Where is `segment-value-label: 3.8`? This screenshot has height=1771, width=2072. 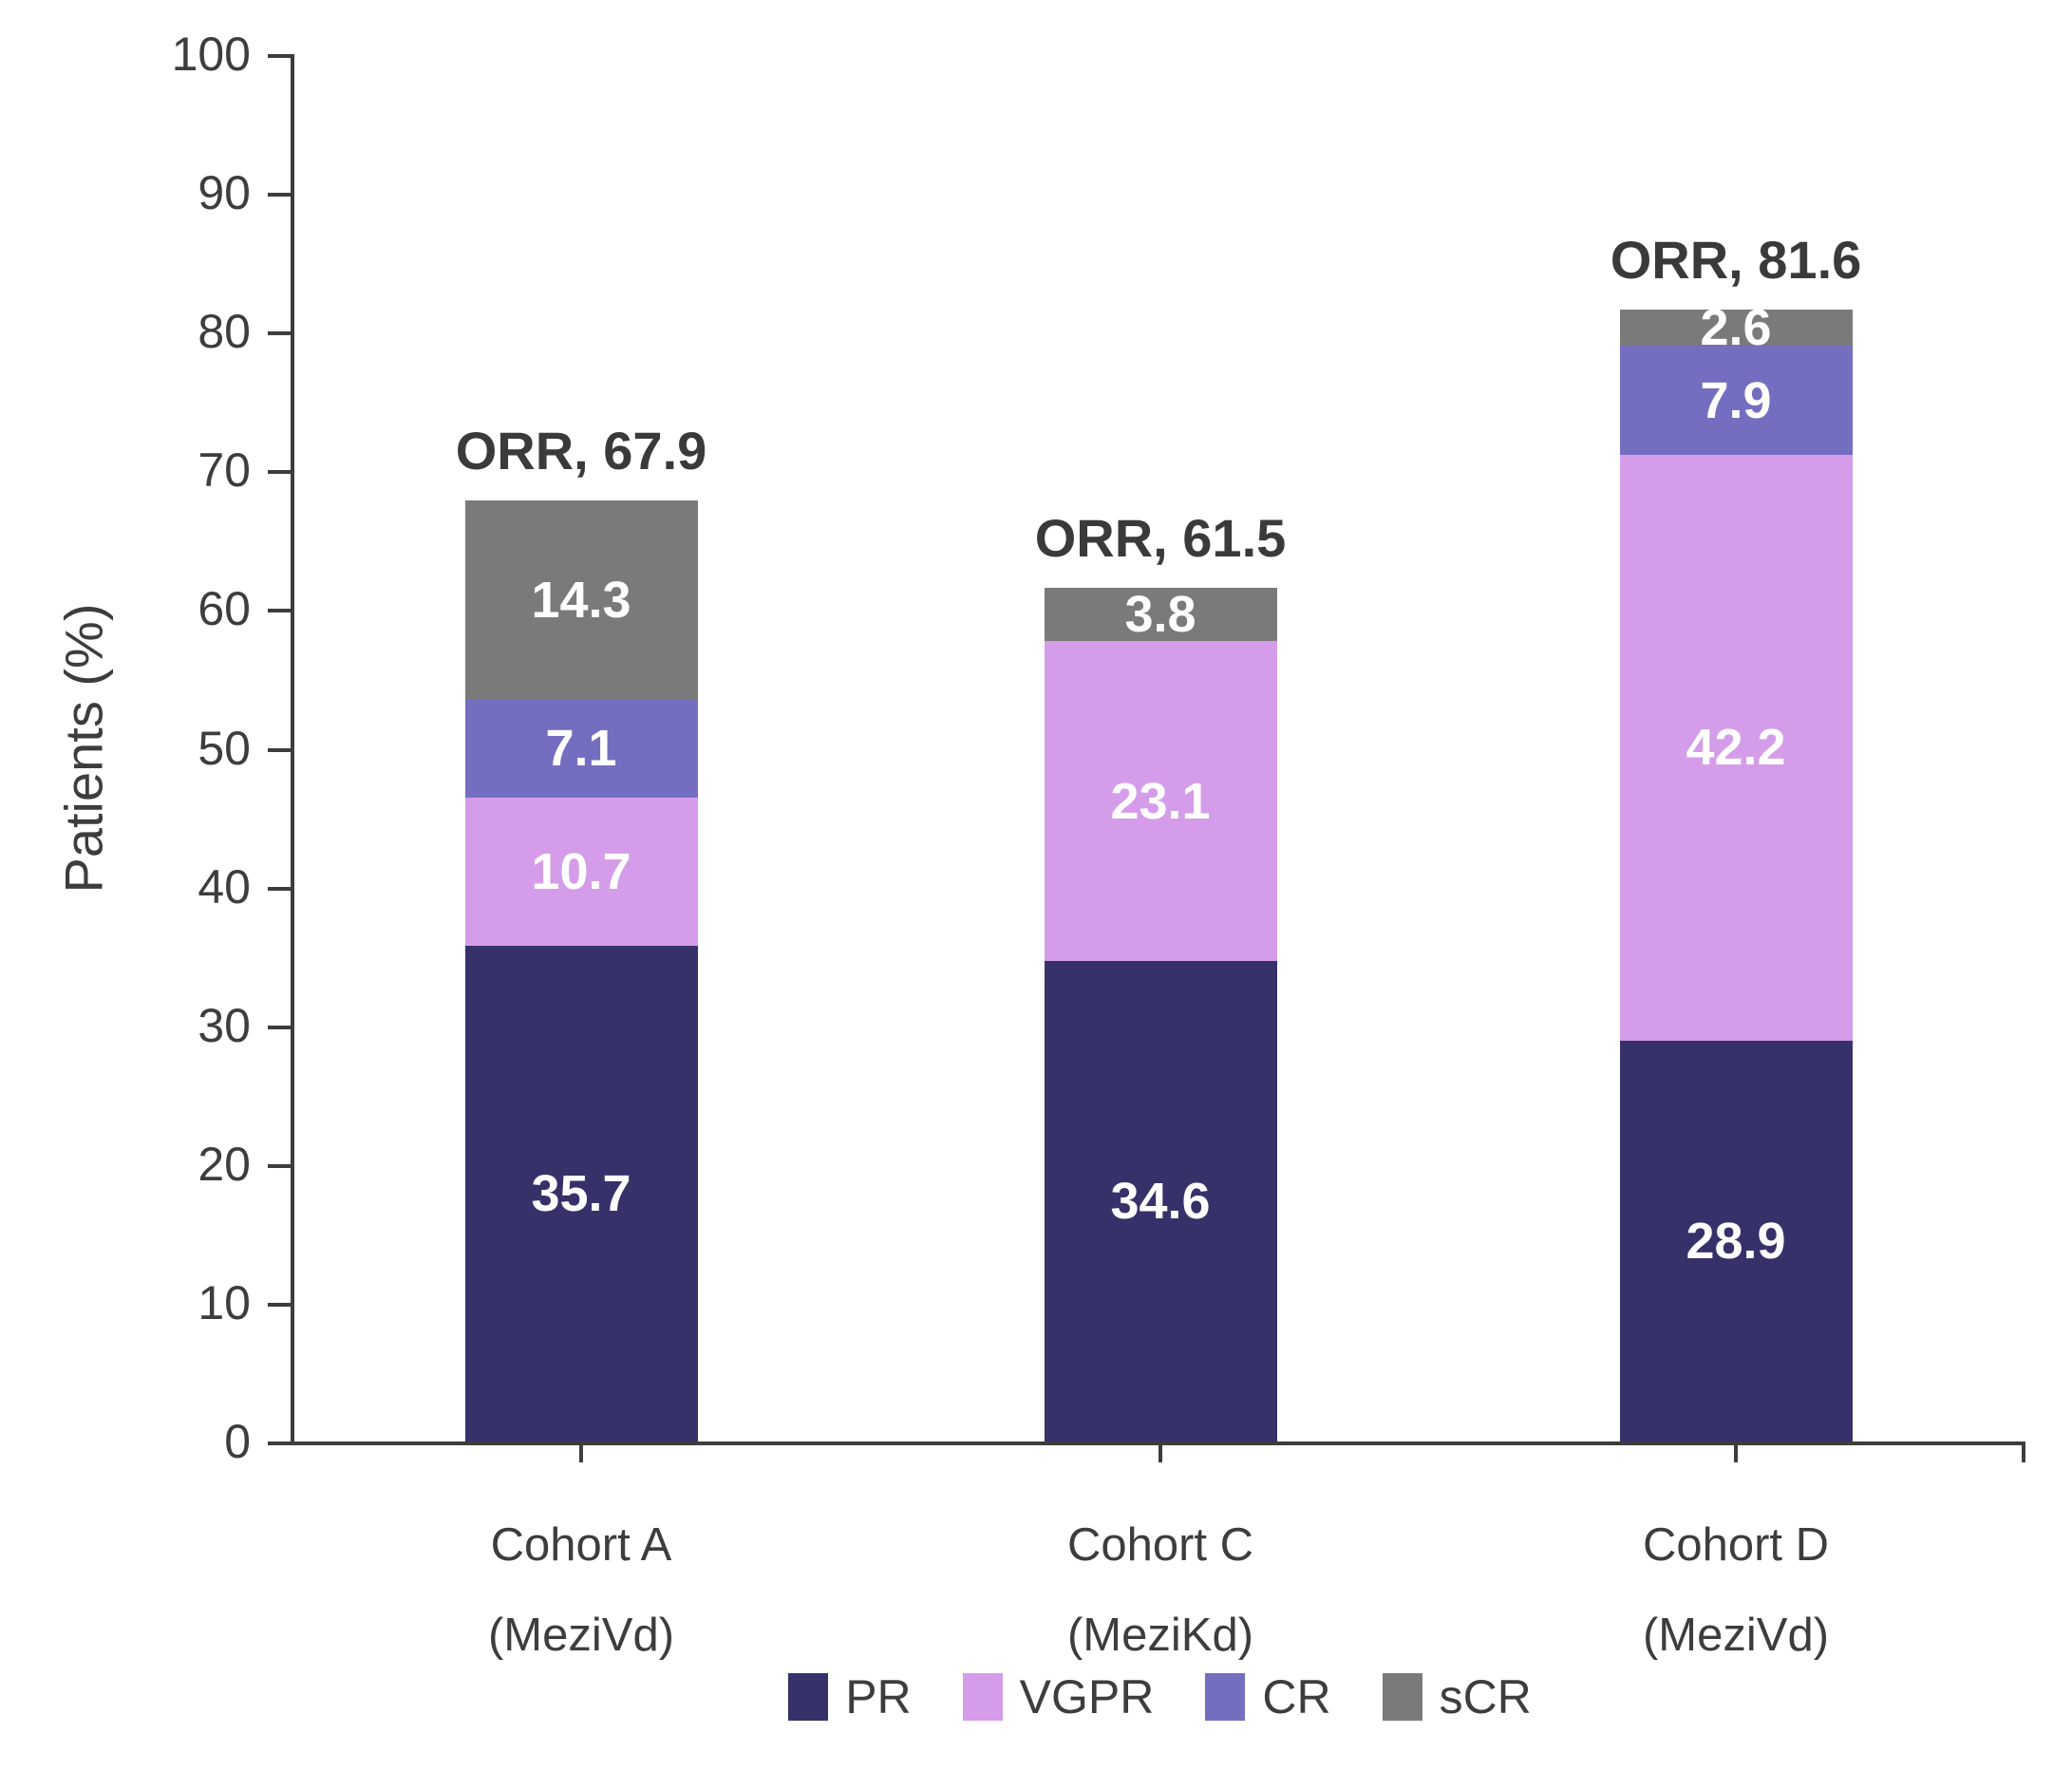 segment-value-label: 3.8 is located at coordinates (1160, 615).